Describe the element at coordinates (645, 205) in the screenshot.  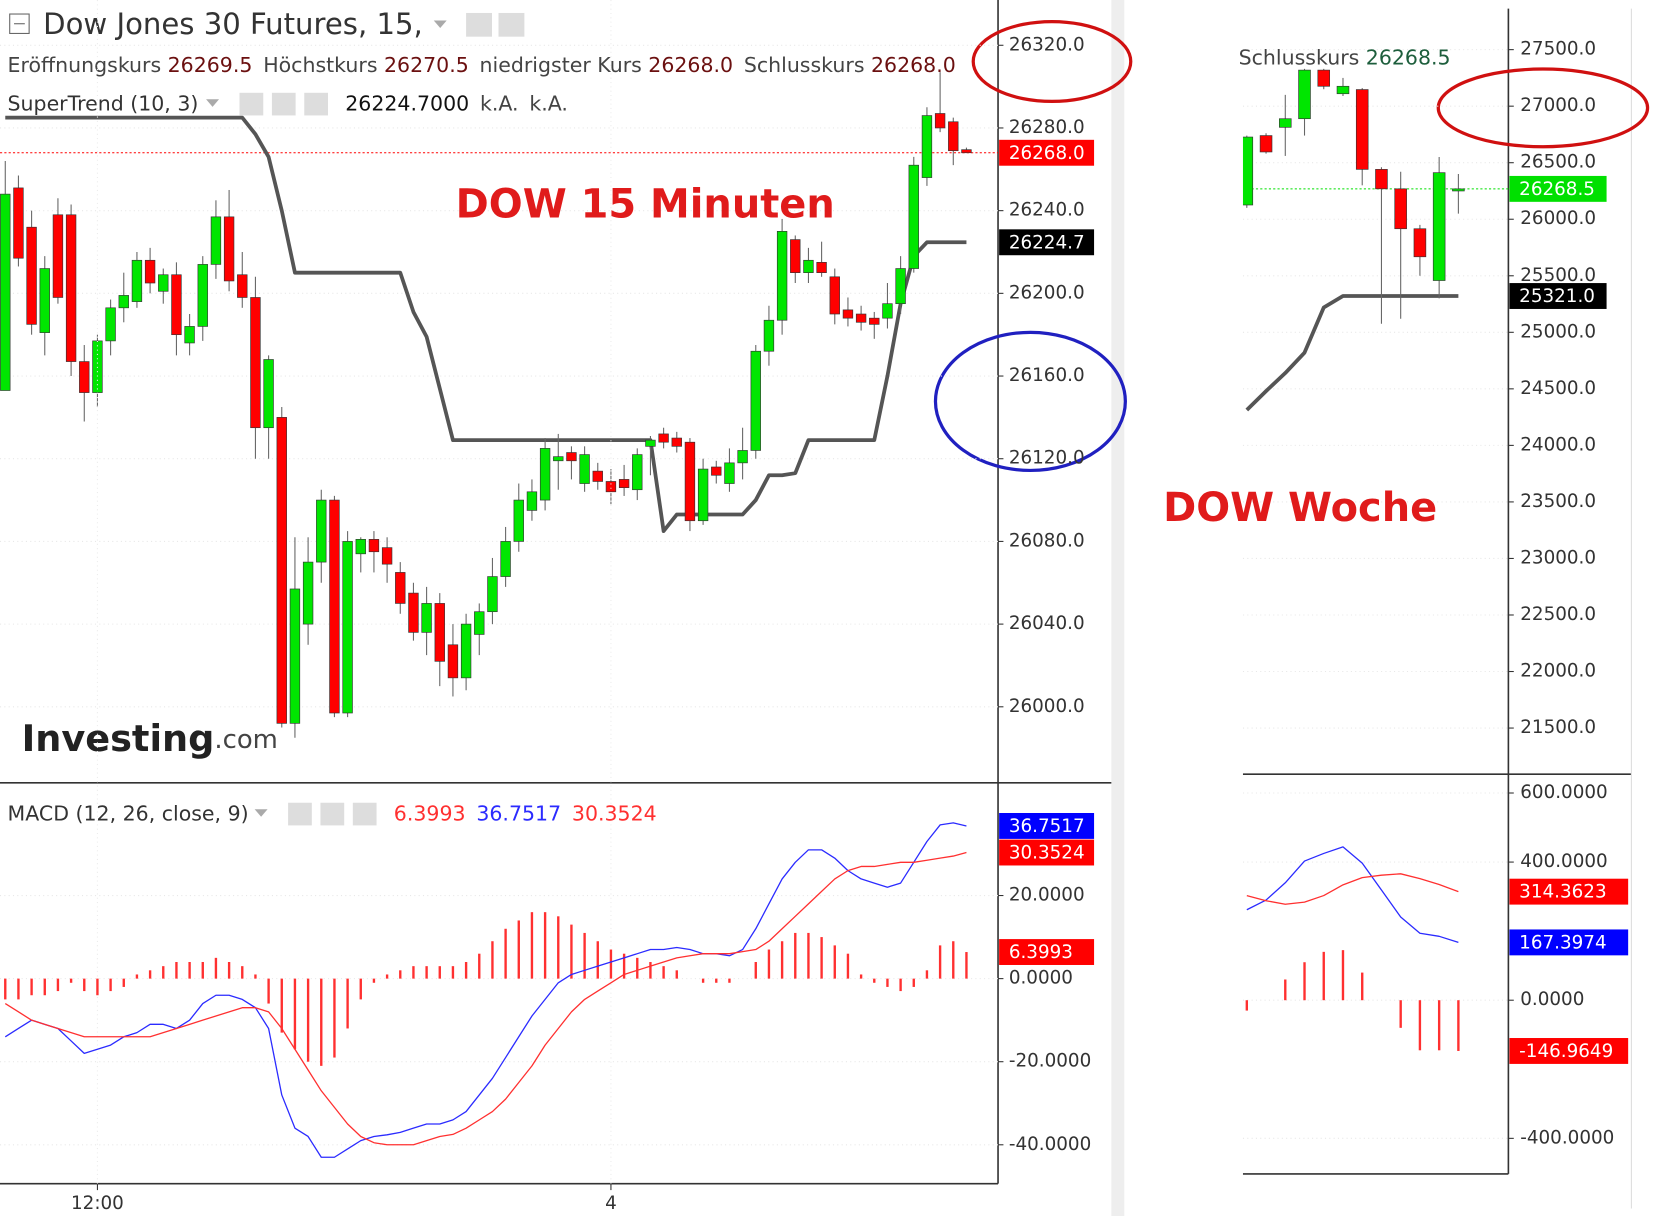
I see `annotation: DOW 15 Minuten` at that location.